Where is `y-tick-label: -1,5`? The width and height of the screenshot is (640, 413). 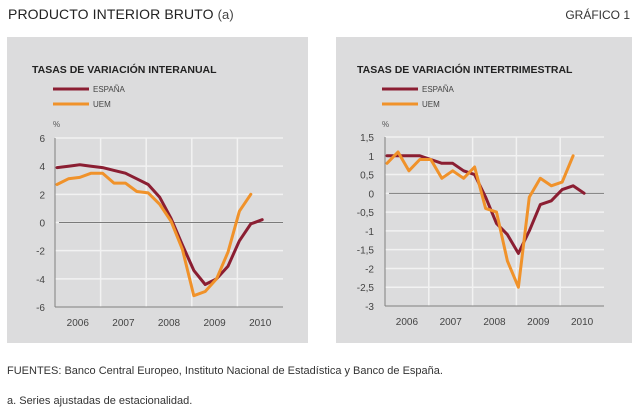 y-tick-label: -1,5 is located at coordinates (366, 251).